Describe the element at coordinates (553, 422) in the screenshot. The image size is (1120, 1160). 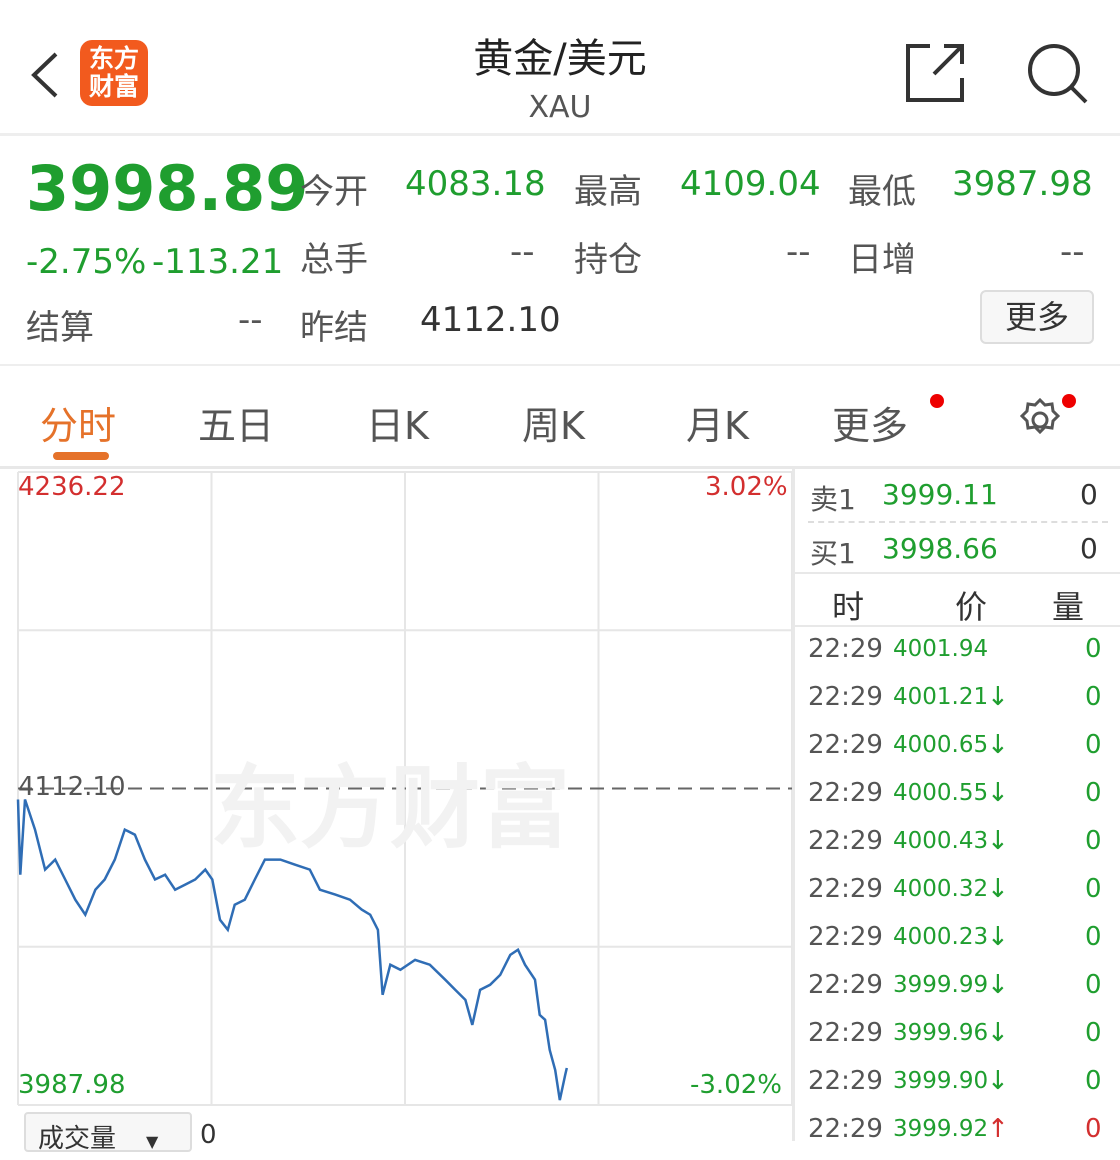
I see `tab-weekly-k: 周K` at that location.